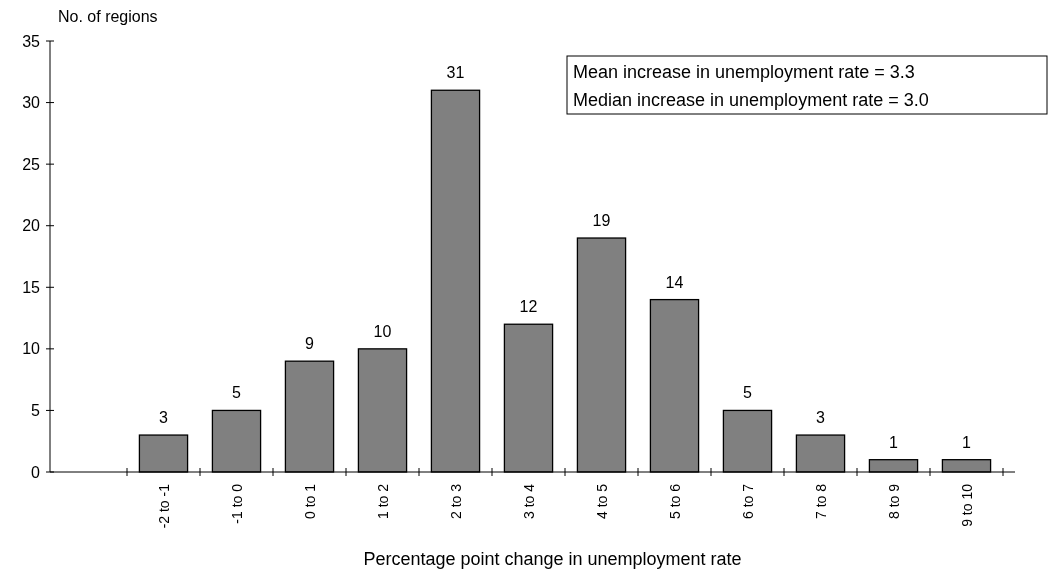  What do you see at coordinates (552, 559) in the screenshot?
I see `x-axis-title: Percentage point change in unemployment rate` at bounding box center [552, 559].